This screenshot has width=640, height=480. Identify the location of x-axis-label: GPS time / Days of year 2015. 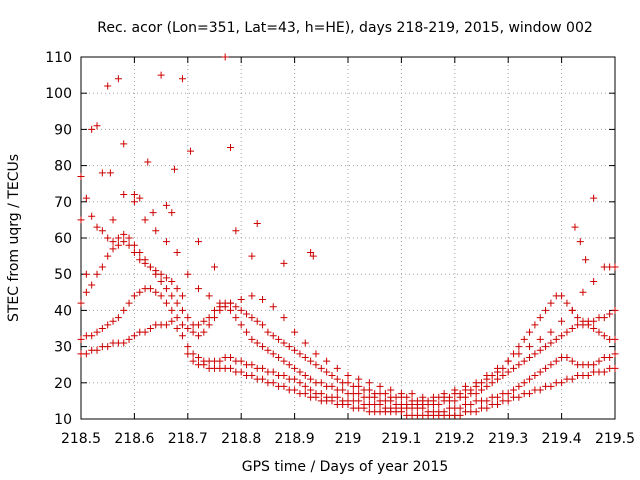
(345, 467).